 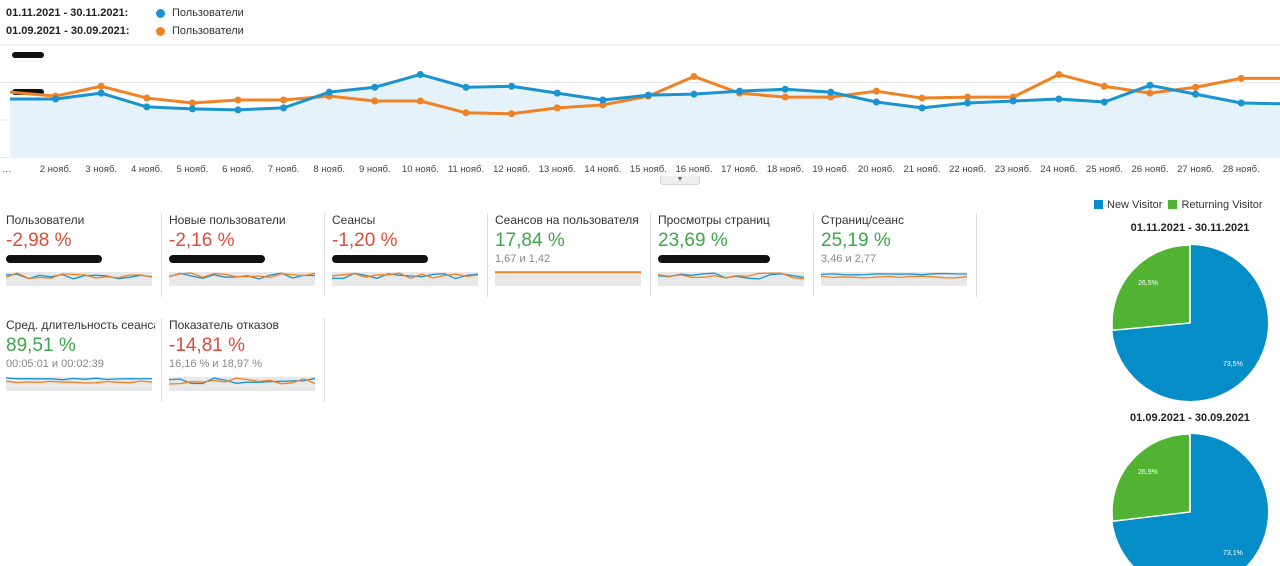 I want to click on visitor-pie-current: 26,5% 73,5%, so click(x=1190, y=323).